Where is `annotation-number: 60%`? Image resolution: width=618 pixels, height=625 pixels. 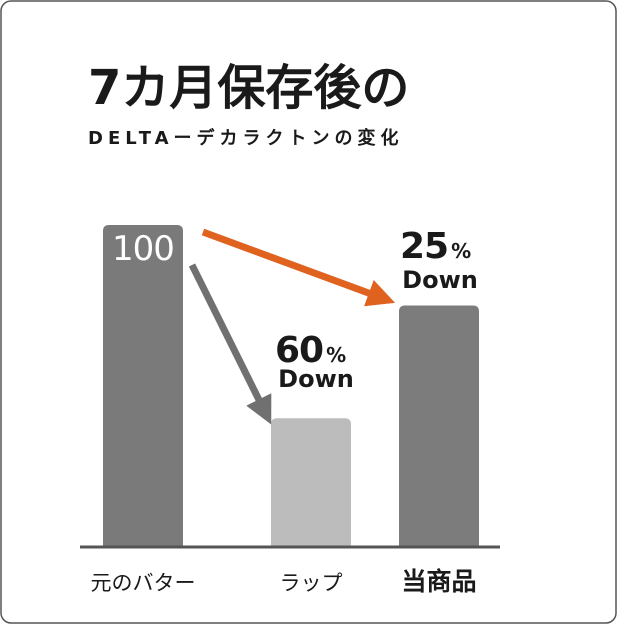 annotation-number: 60% is located at coordinates (310, 350).